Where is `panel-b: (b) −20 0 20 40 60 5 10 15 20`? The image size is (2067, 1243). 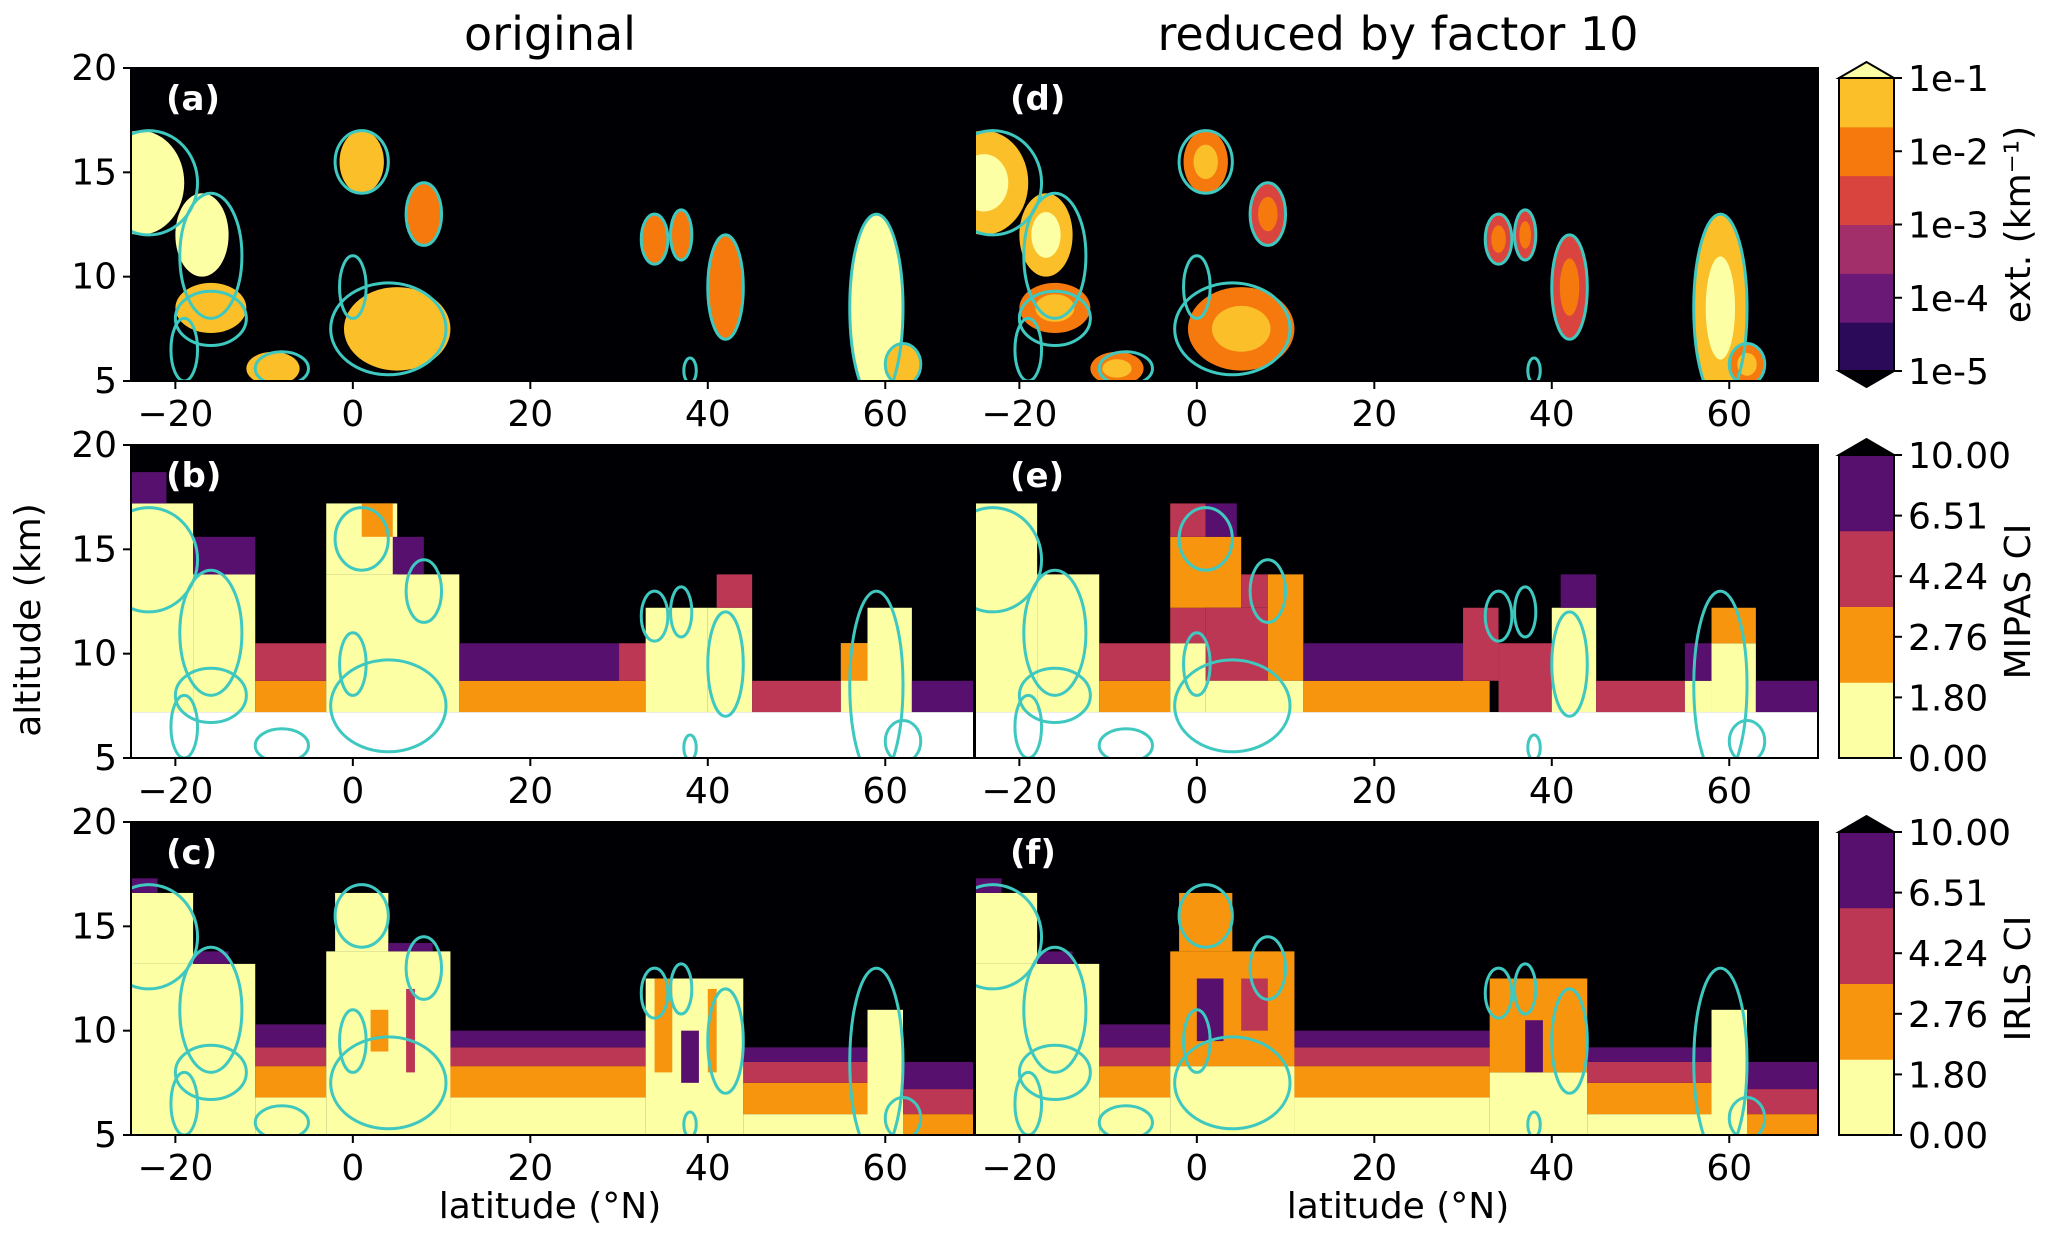 panel-b: (b) −20 0 20 40 60 5 10 15 20 is located at coordinates (523, 618).